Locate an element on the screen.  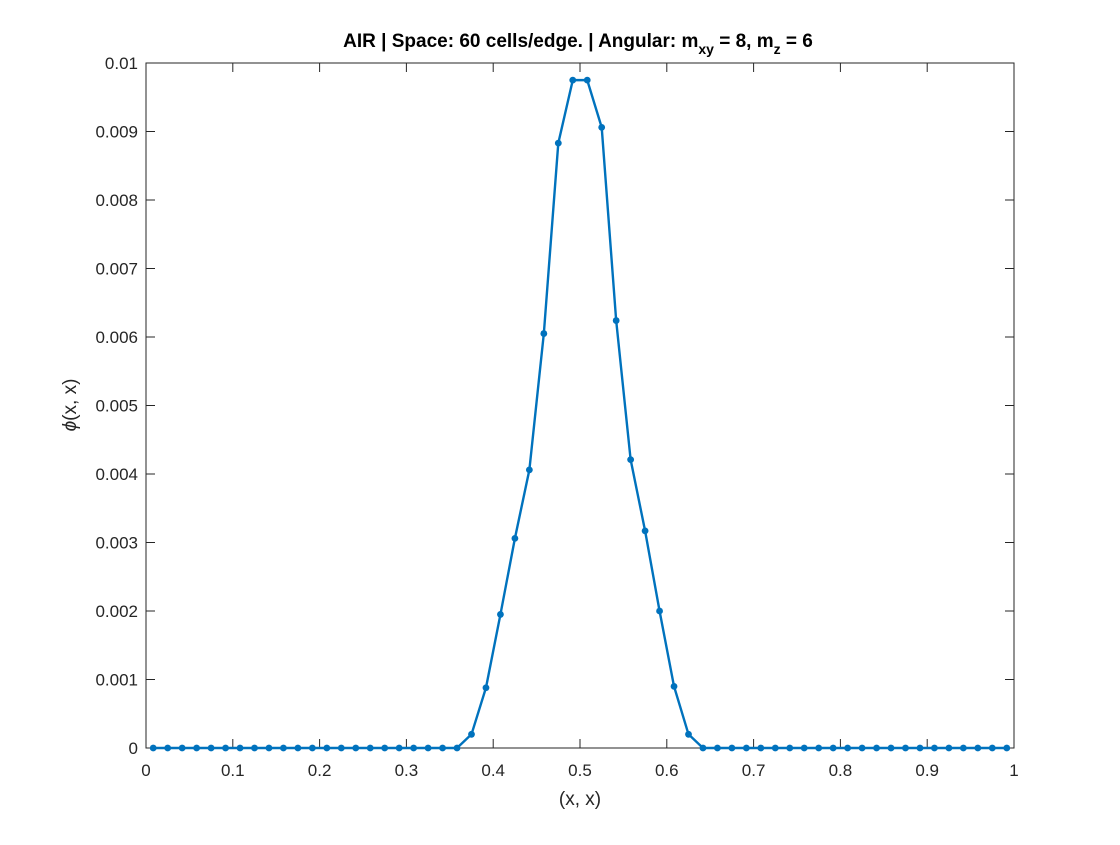
x-tick-label: 0.8 is located at coordinates (841, 770).